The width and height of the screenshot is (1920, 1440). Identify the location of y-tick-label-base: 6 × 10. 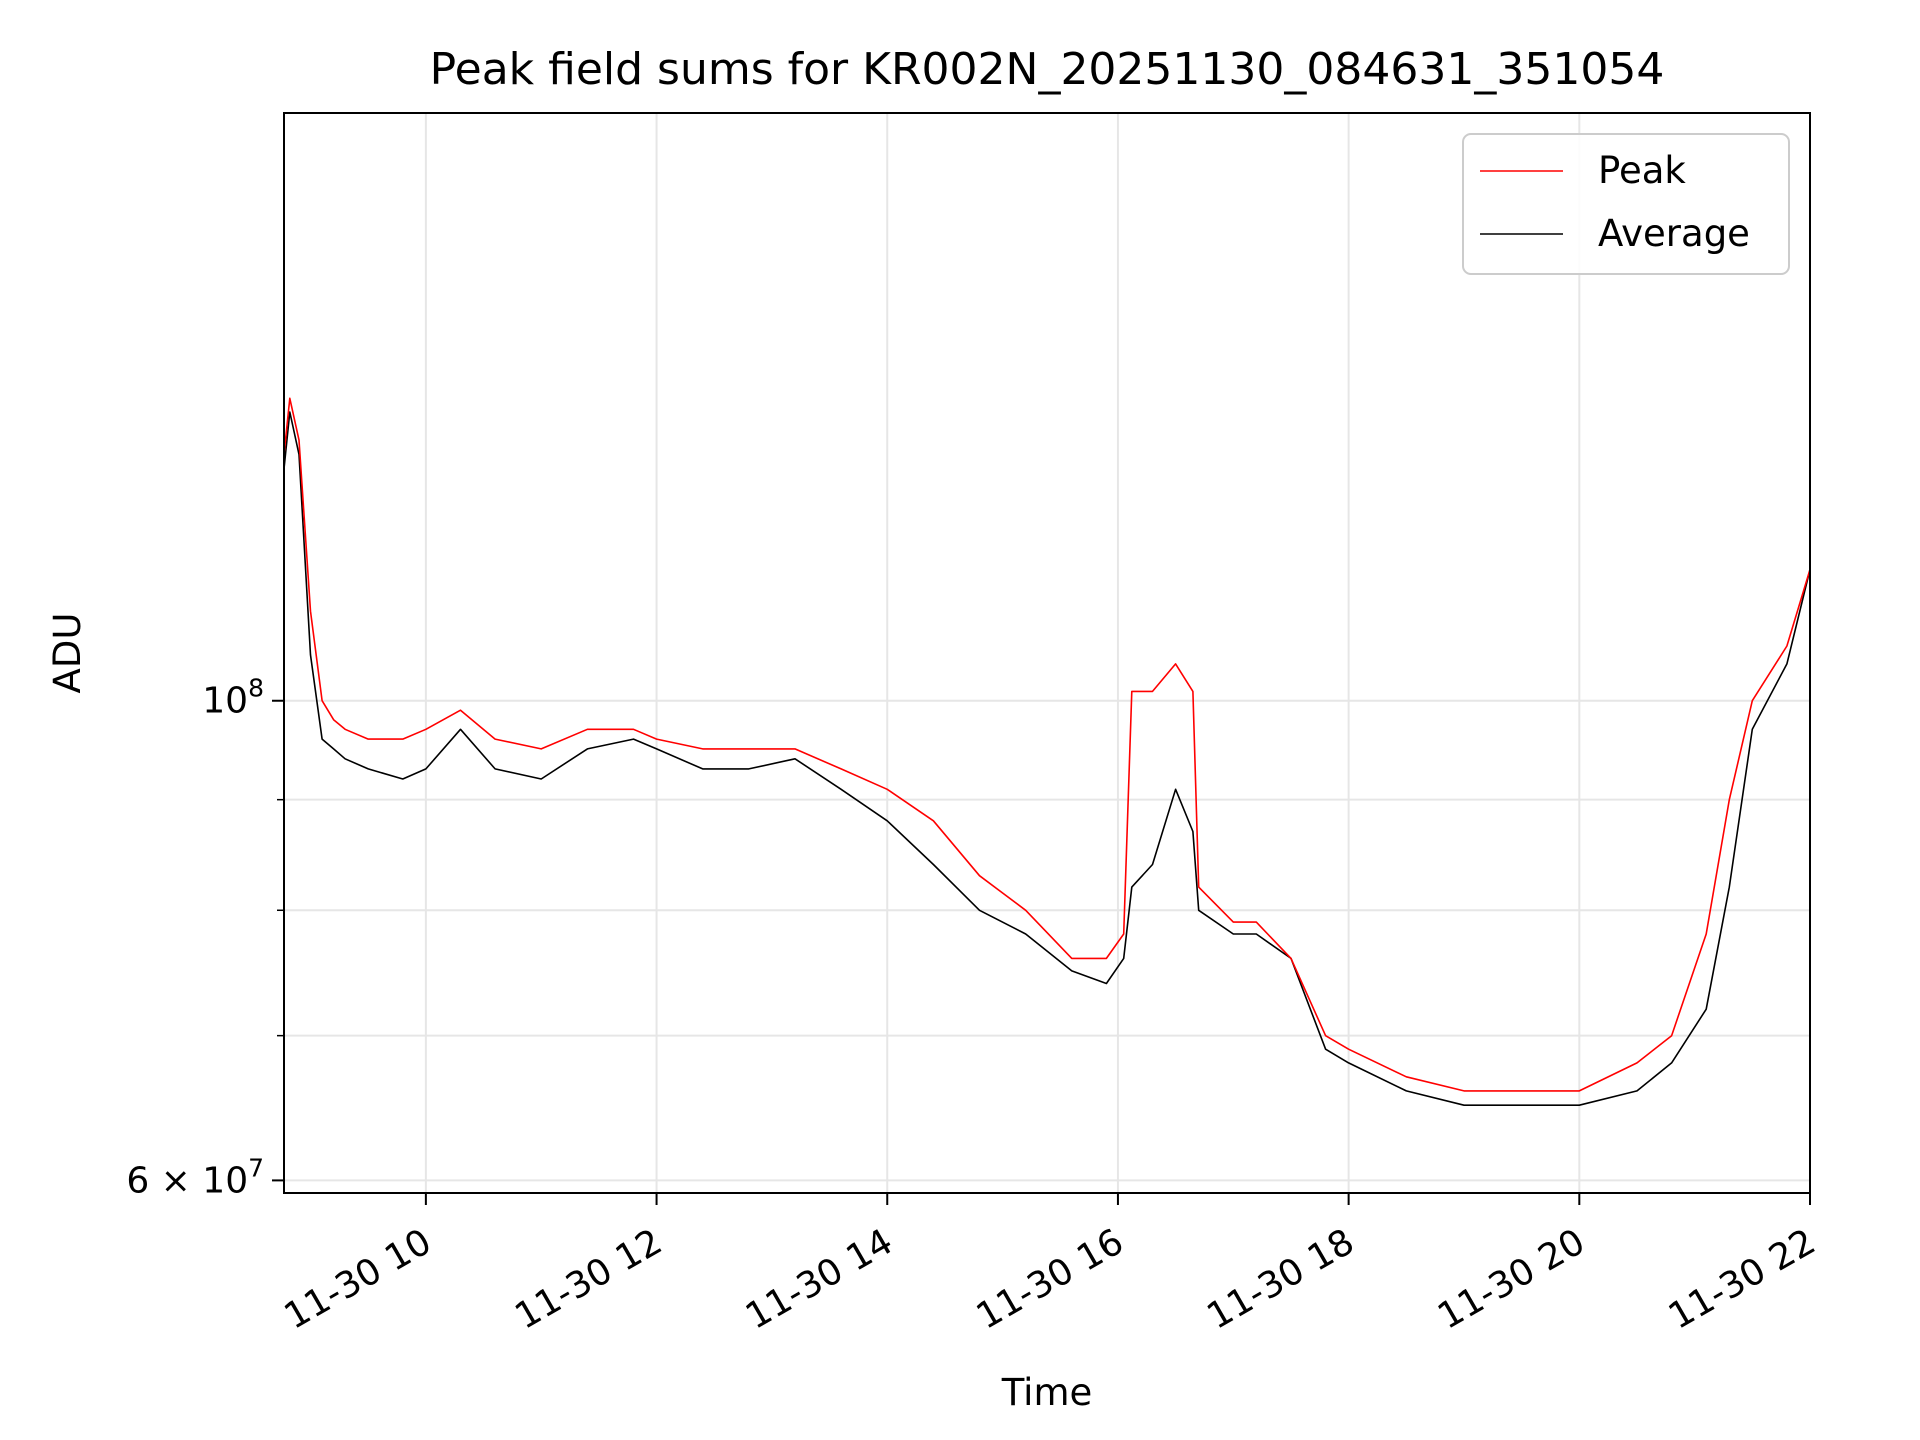
(187, 1180).